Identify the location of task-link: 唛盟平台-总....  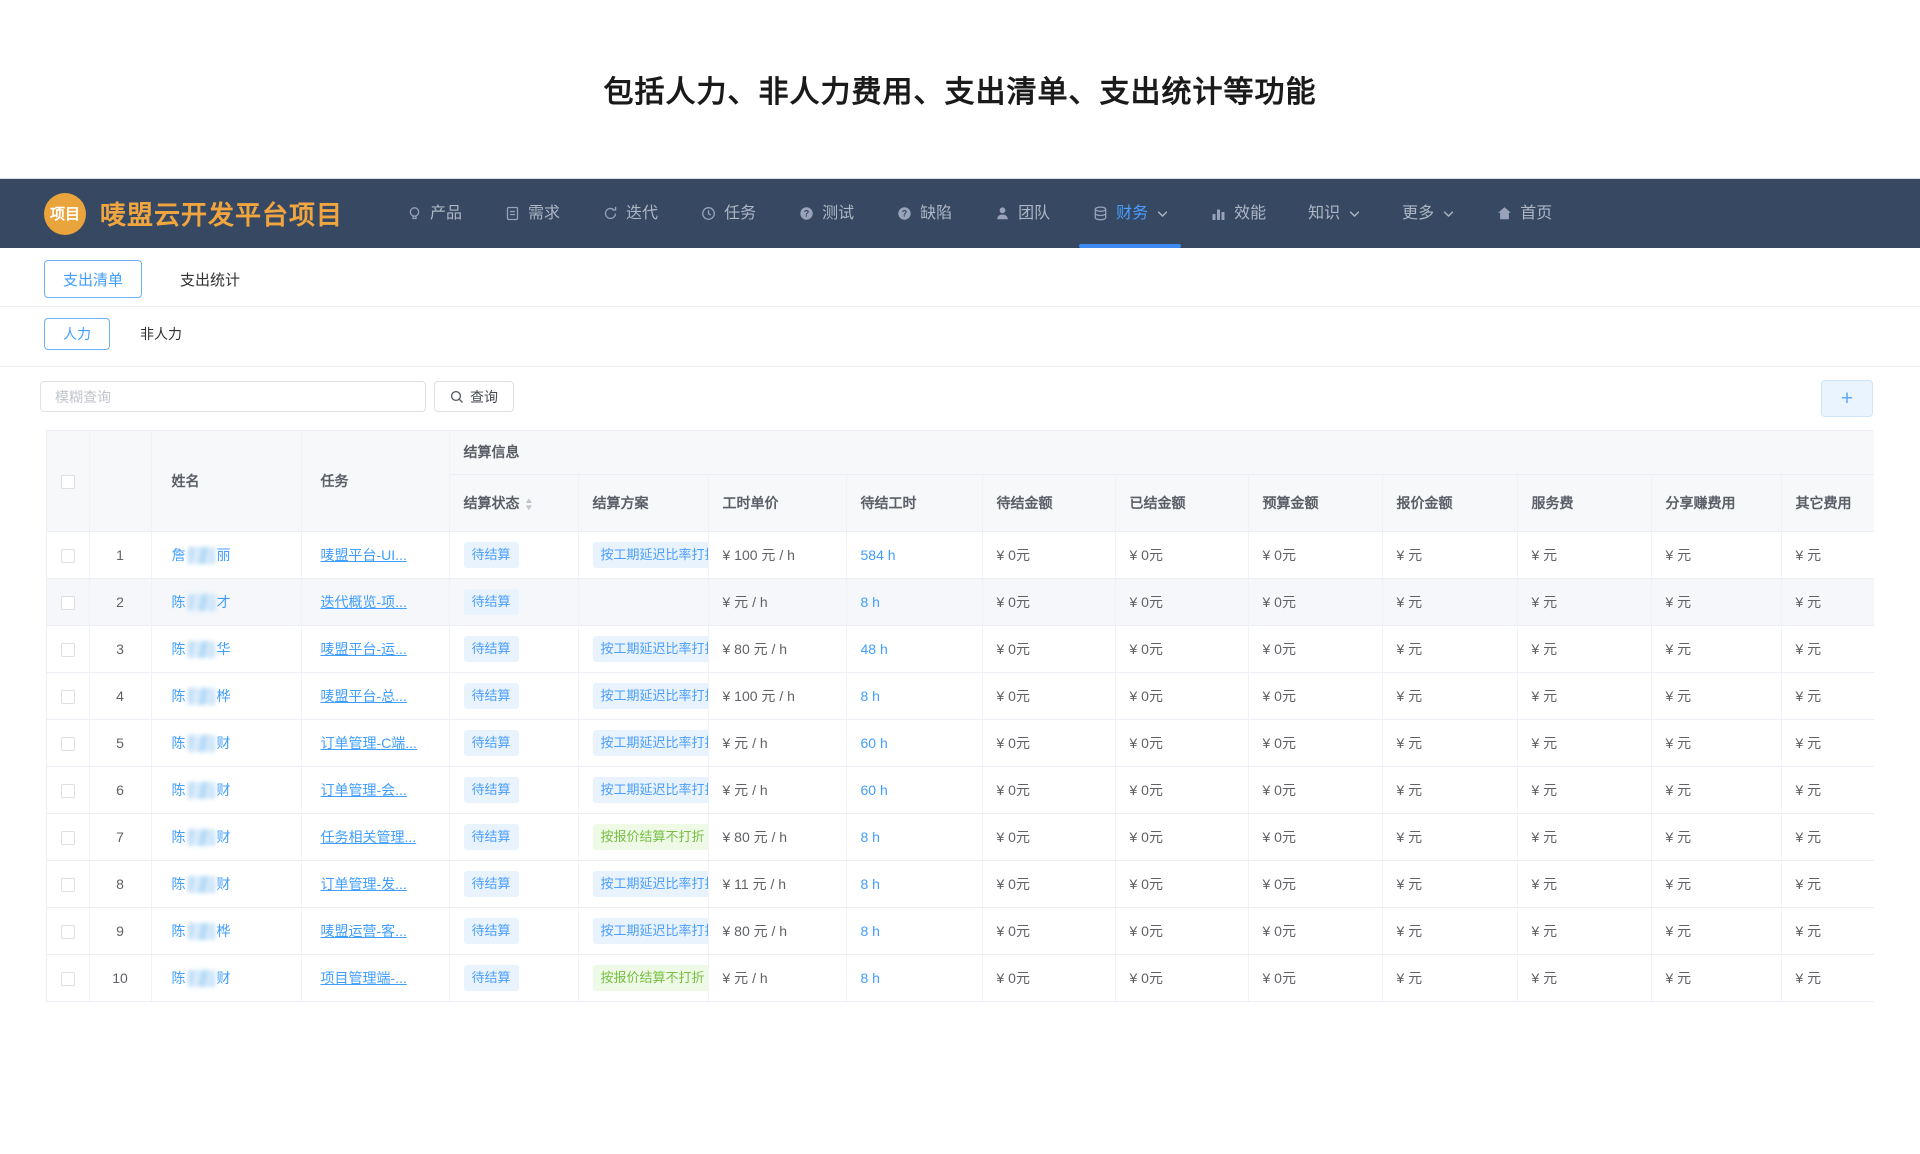
(363, 695).